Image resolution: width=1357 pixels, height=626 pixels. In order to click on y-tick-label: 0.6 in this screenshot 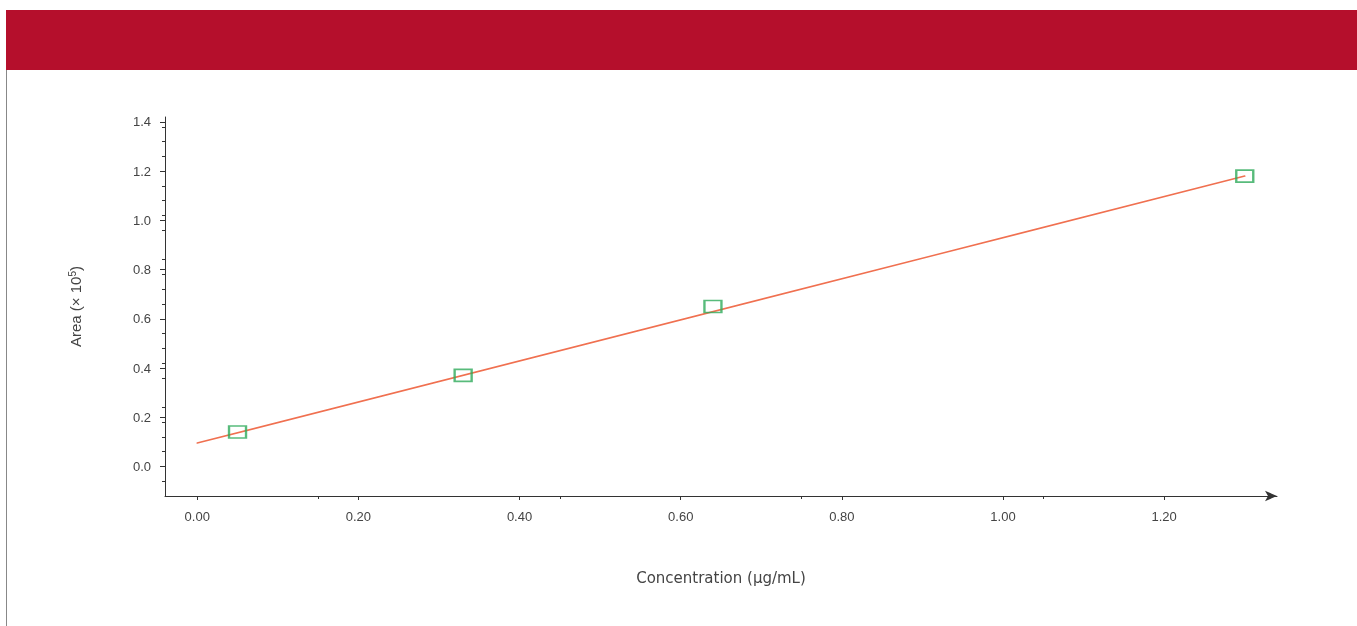, I will do `click(141, 319)`.